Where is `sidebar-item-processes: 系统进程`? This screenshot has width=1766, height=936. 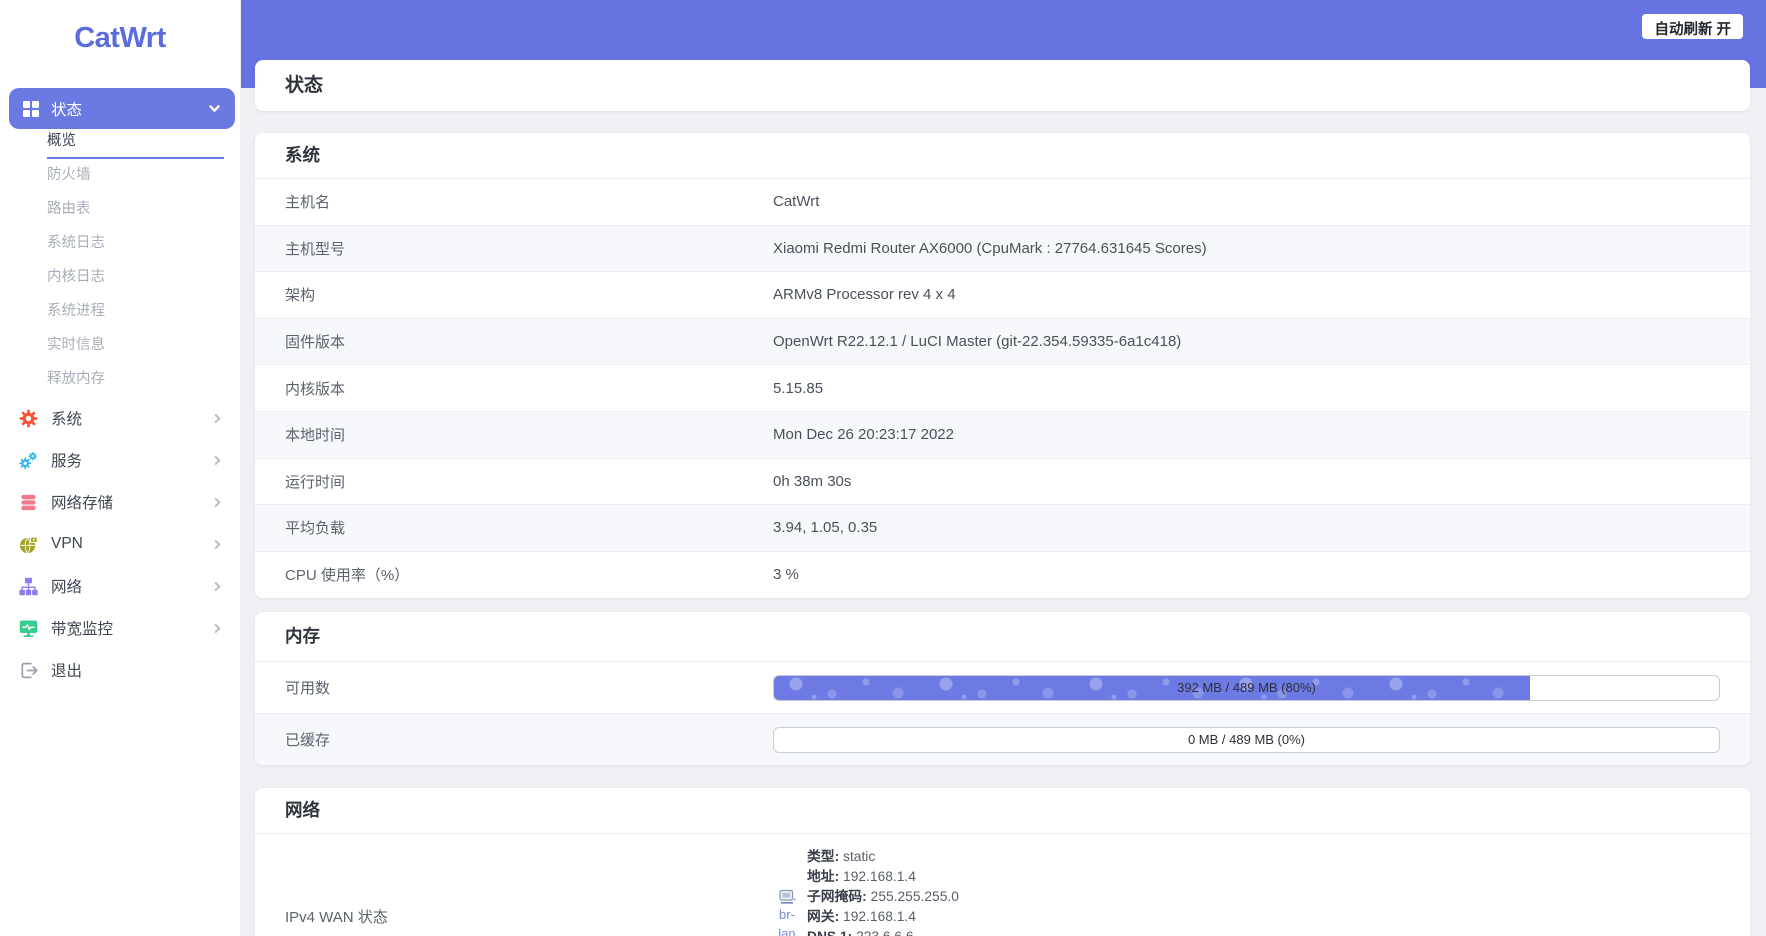 sidebar-item-processes: 系统进程 is located at coordinates (76, 311).